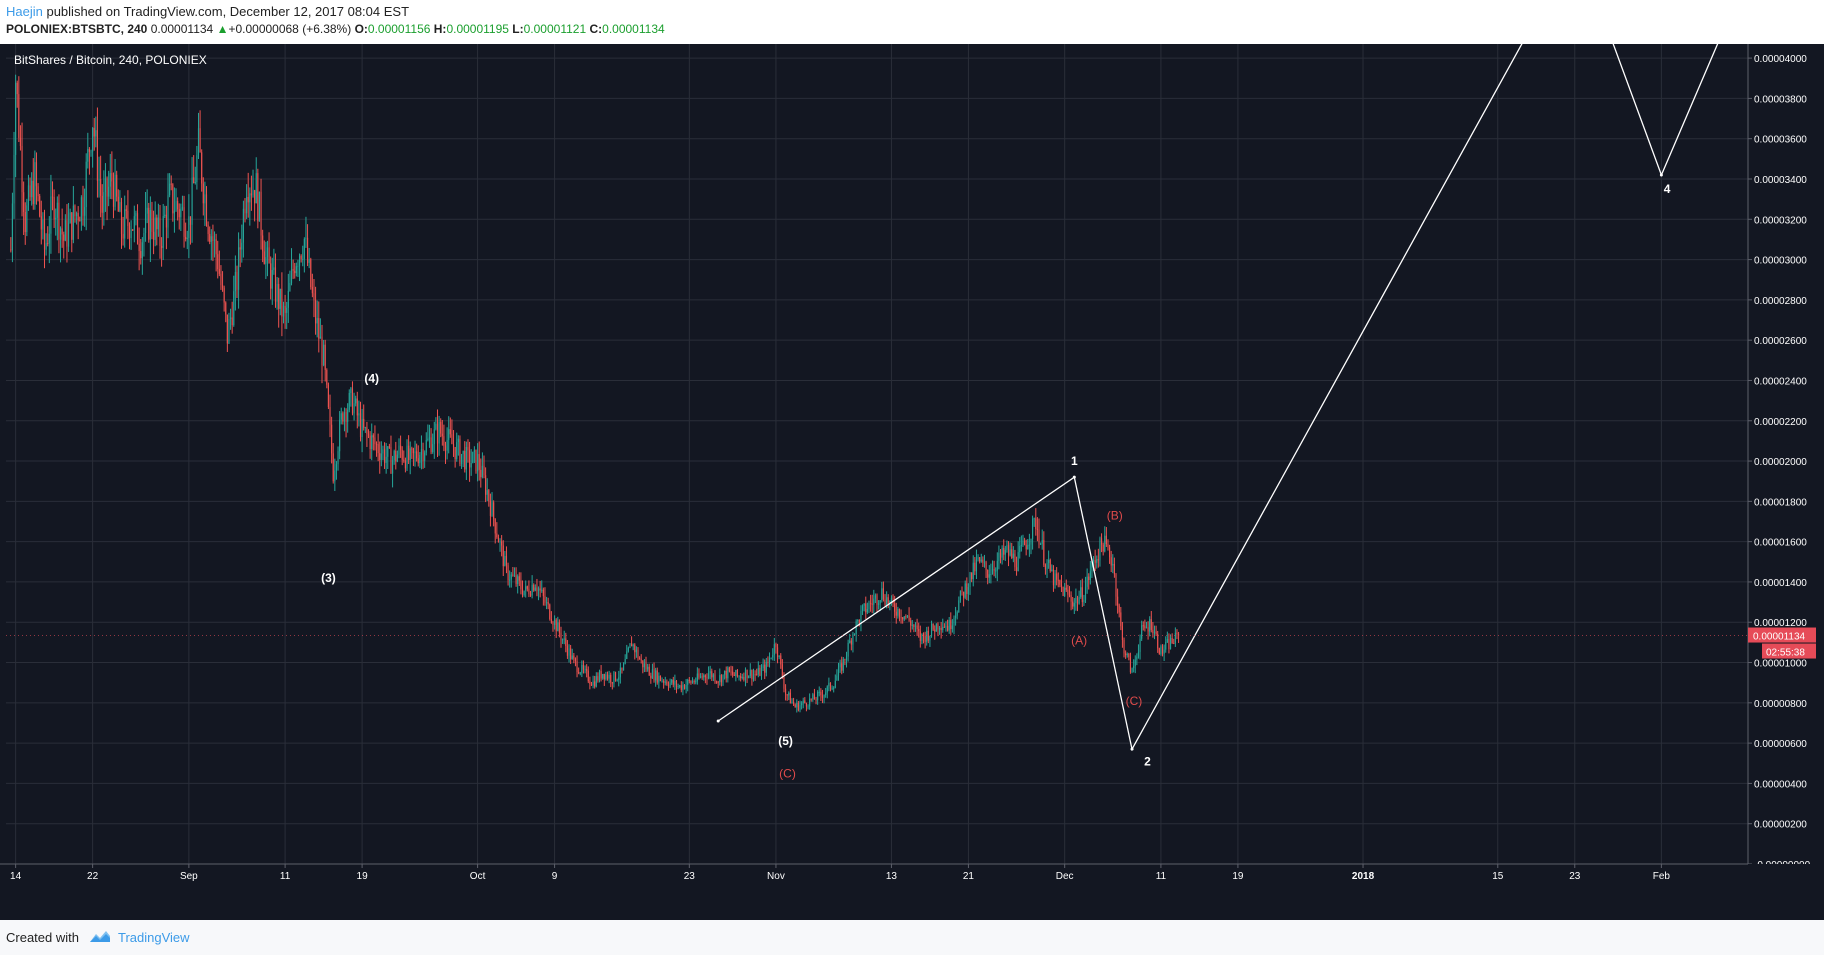  What do you see at coordinates (1780, 180) in the screenshot?
I see `price-tick-label: 0.00003400` at bounding box center [1780, 180].